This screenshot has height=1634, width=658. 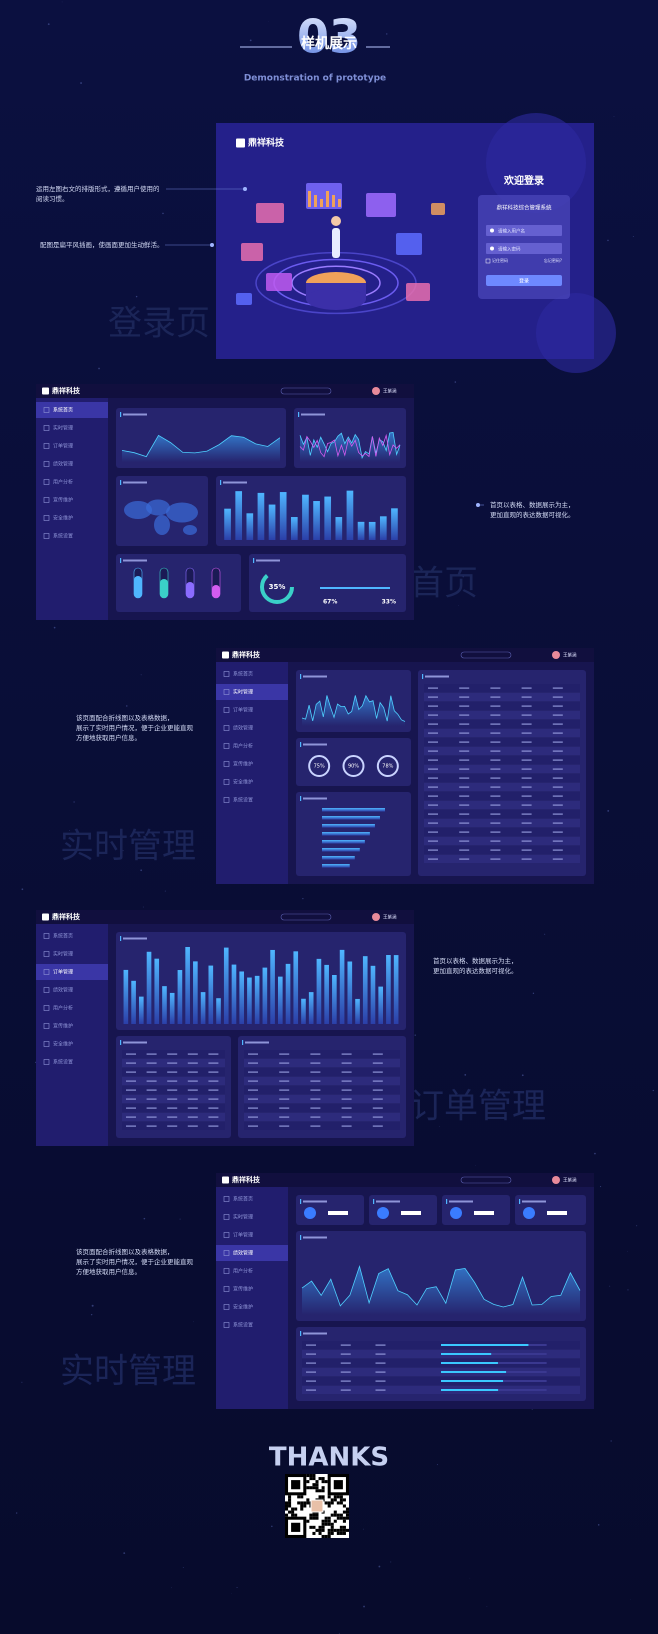 What do you see at coordinates (492, 248) in the screenshot?
I see `input-icon` at bounding box center [492, 248].